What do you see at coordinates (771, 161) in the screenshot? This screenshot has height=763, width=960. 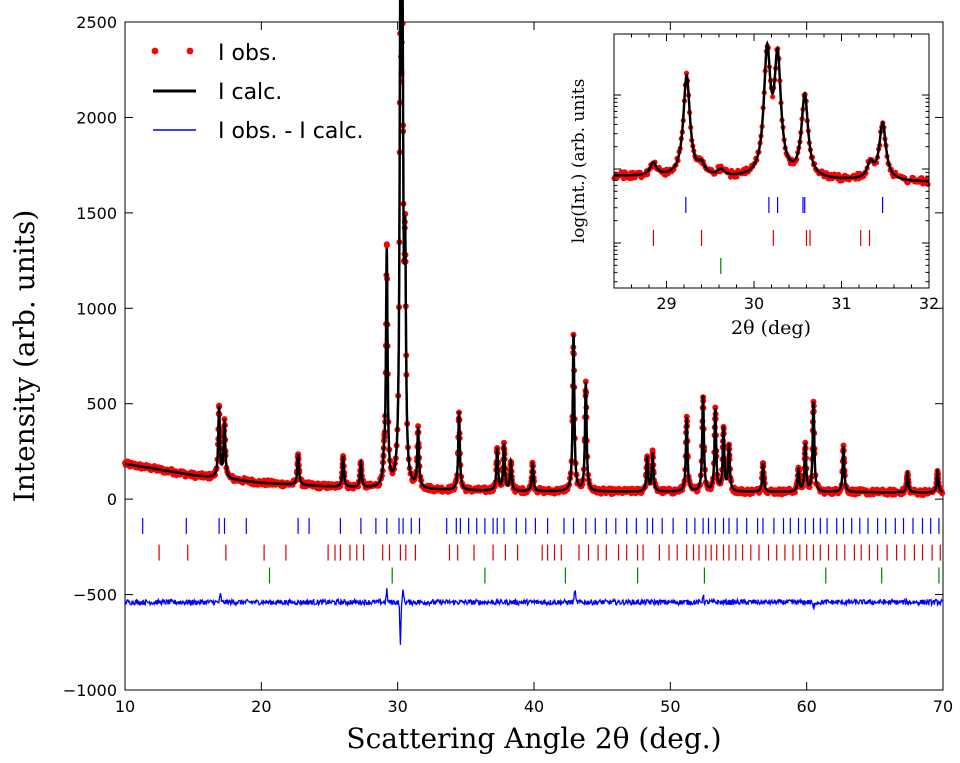 I see `inset-plot-background` at bounding box center [771, 161].